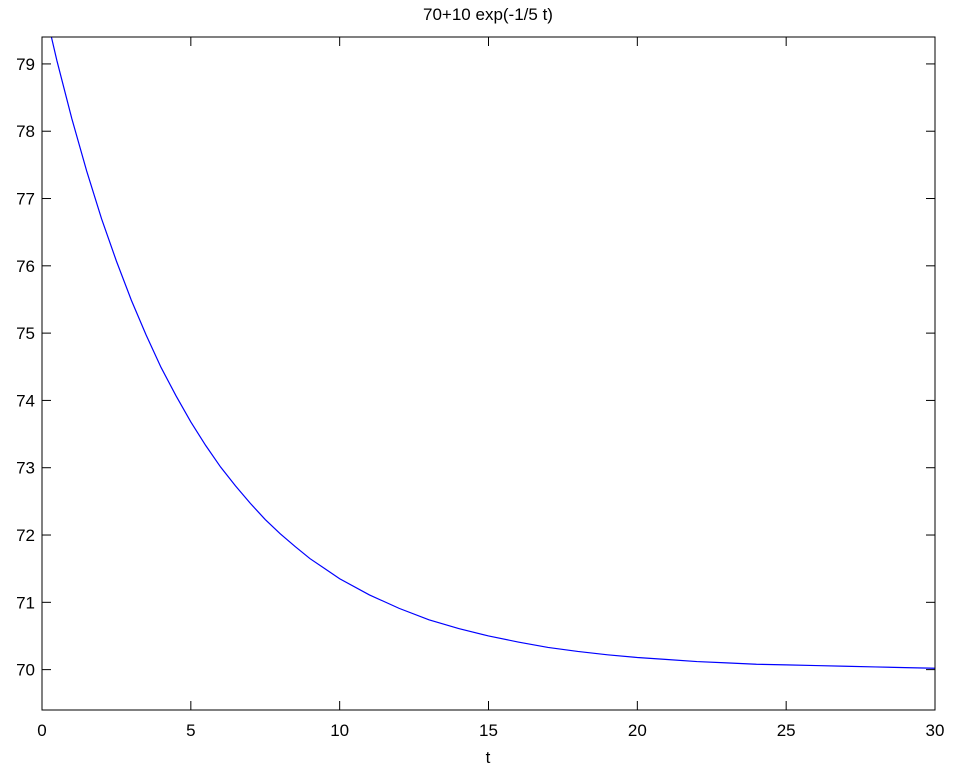 The height and width of the screenshot is (773, 954). Describe the element at coordinates (25, 670) in the screenshot. I see `y-tick-label: 70` at that location.